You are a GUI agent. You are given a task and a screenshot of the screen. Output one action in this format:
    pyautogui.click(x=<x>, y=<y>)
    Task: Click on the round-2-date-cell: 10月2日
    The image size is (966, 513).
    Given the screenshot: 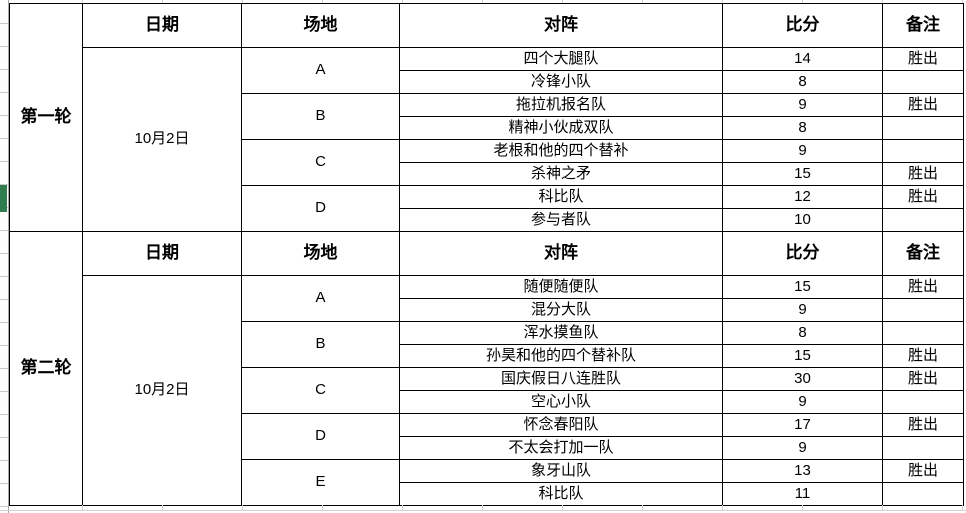 What is the action you would take?
    pyautogui.click(x=162, y=390)
    